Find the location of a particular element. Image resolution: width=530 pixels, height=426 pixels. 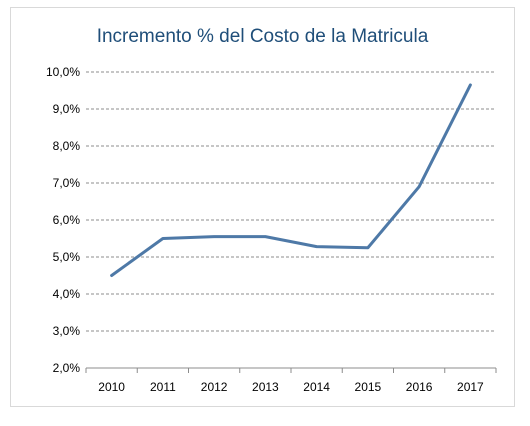

y-tick-label: 9,0% is located at coordinates (67, 109).